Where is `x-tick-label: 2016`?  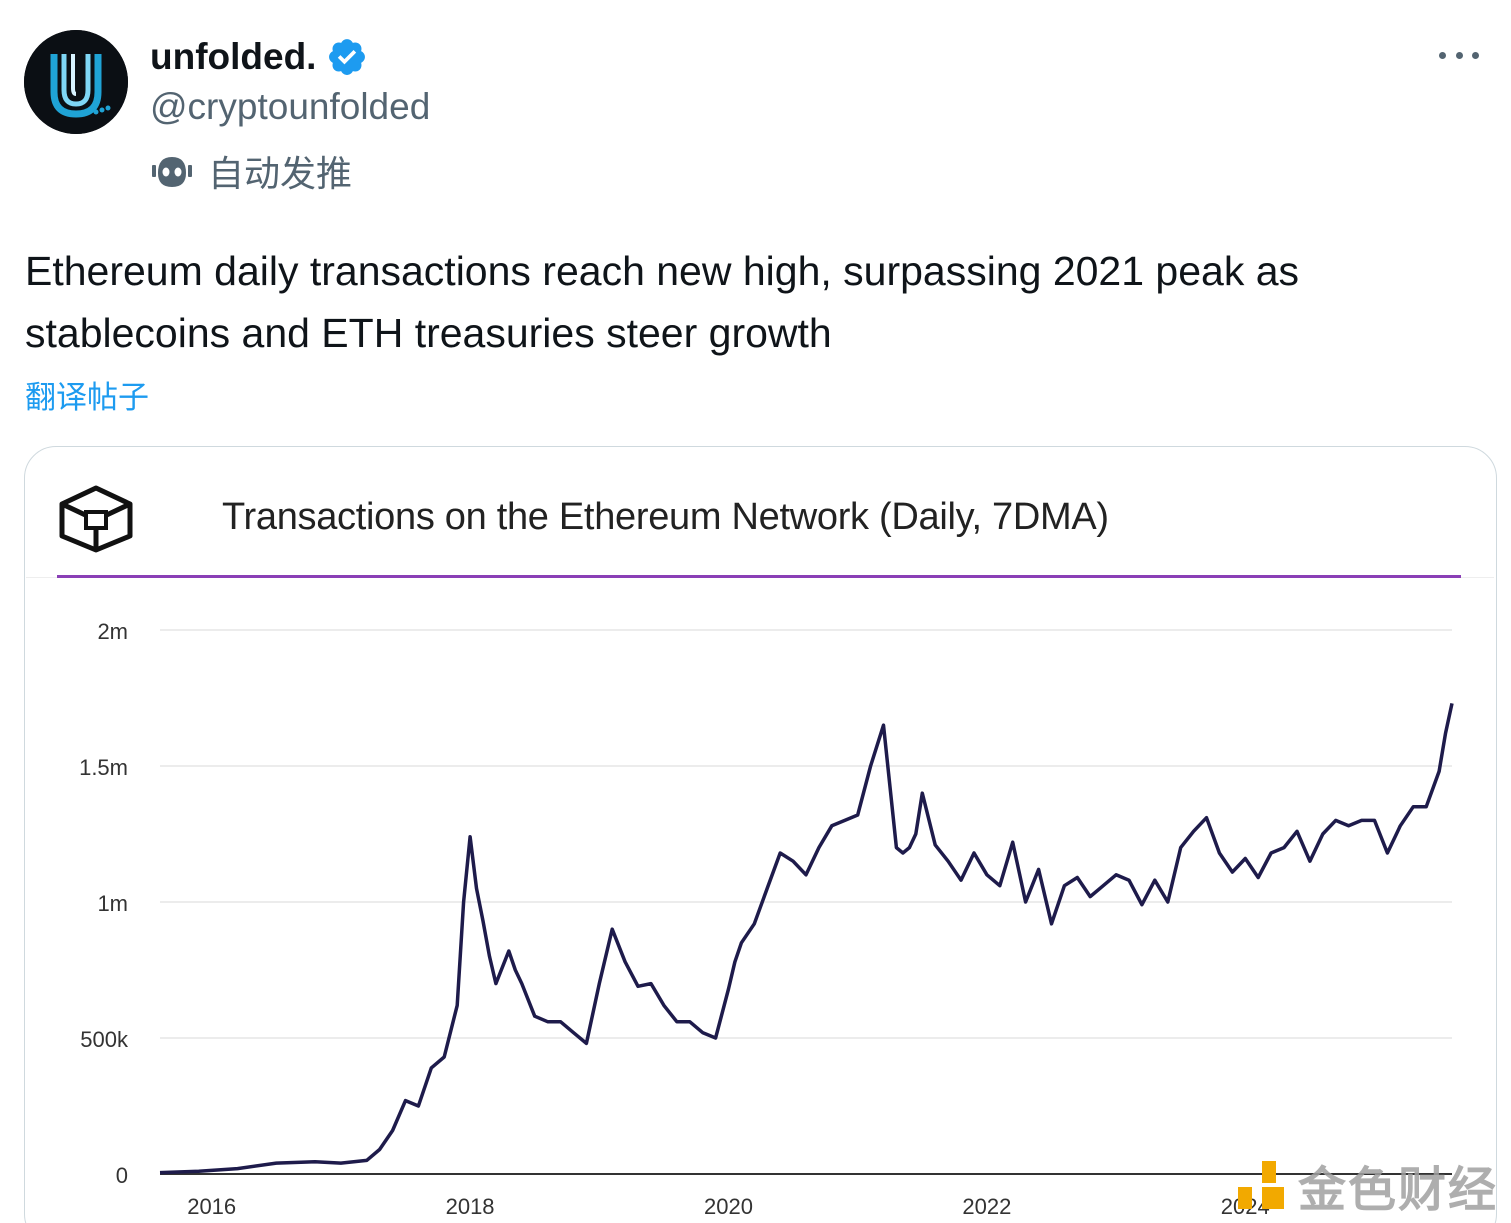 x-tick-label: 2016 is located at coordinates (211, 1206).